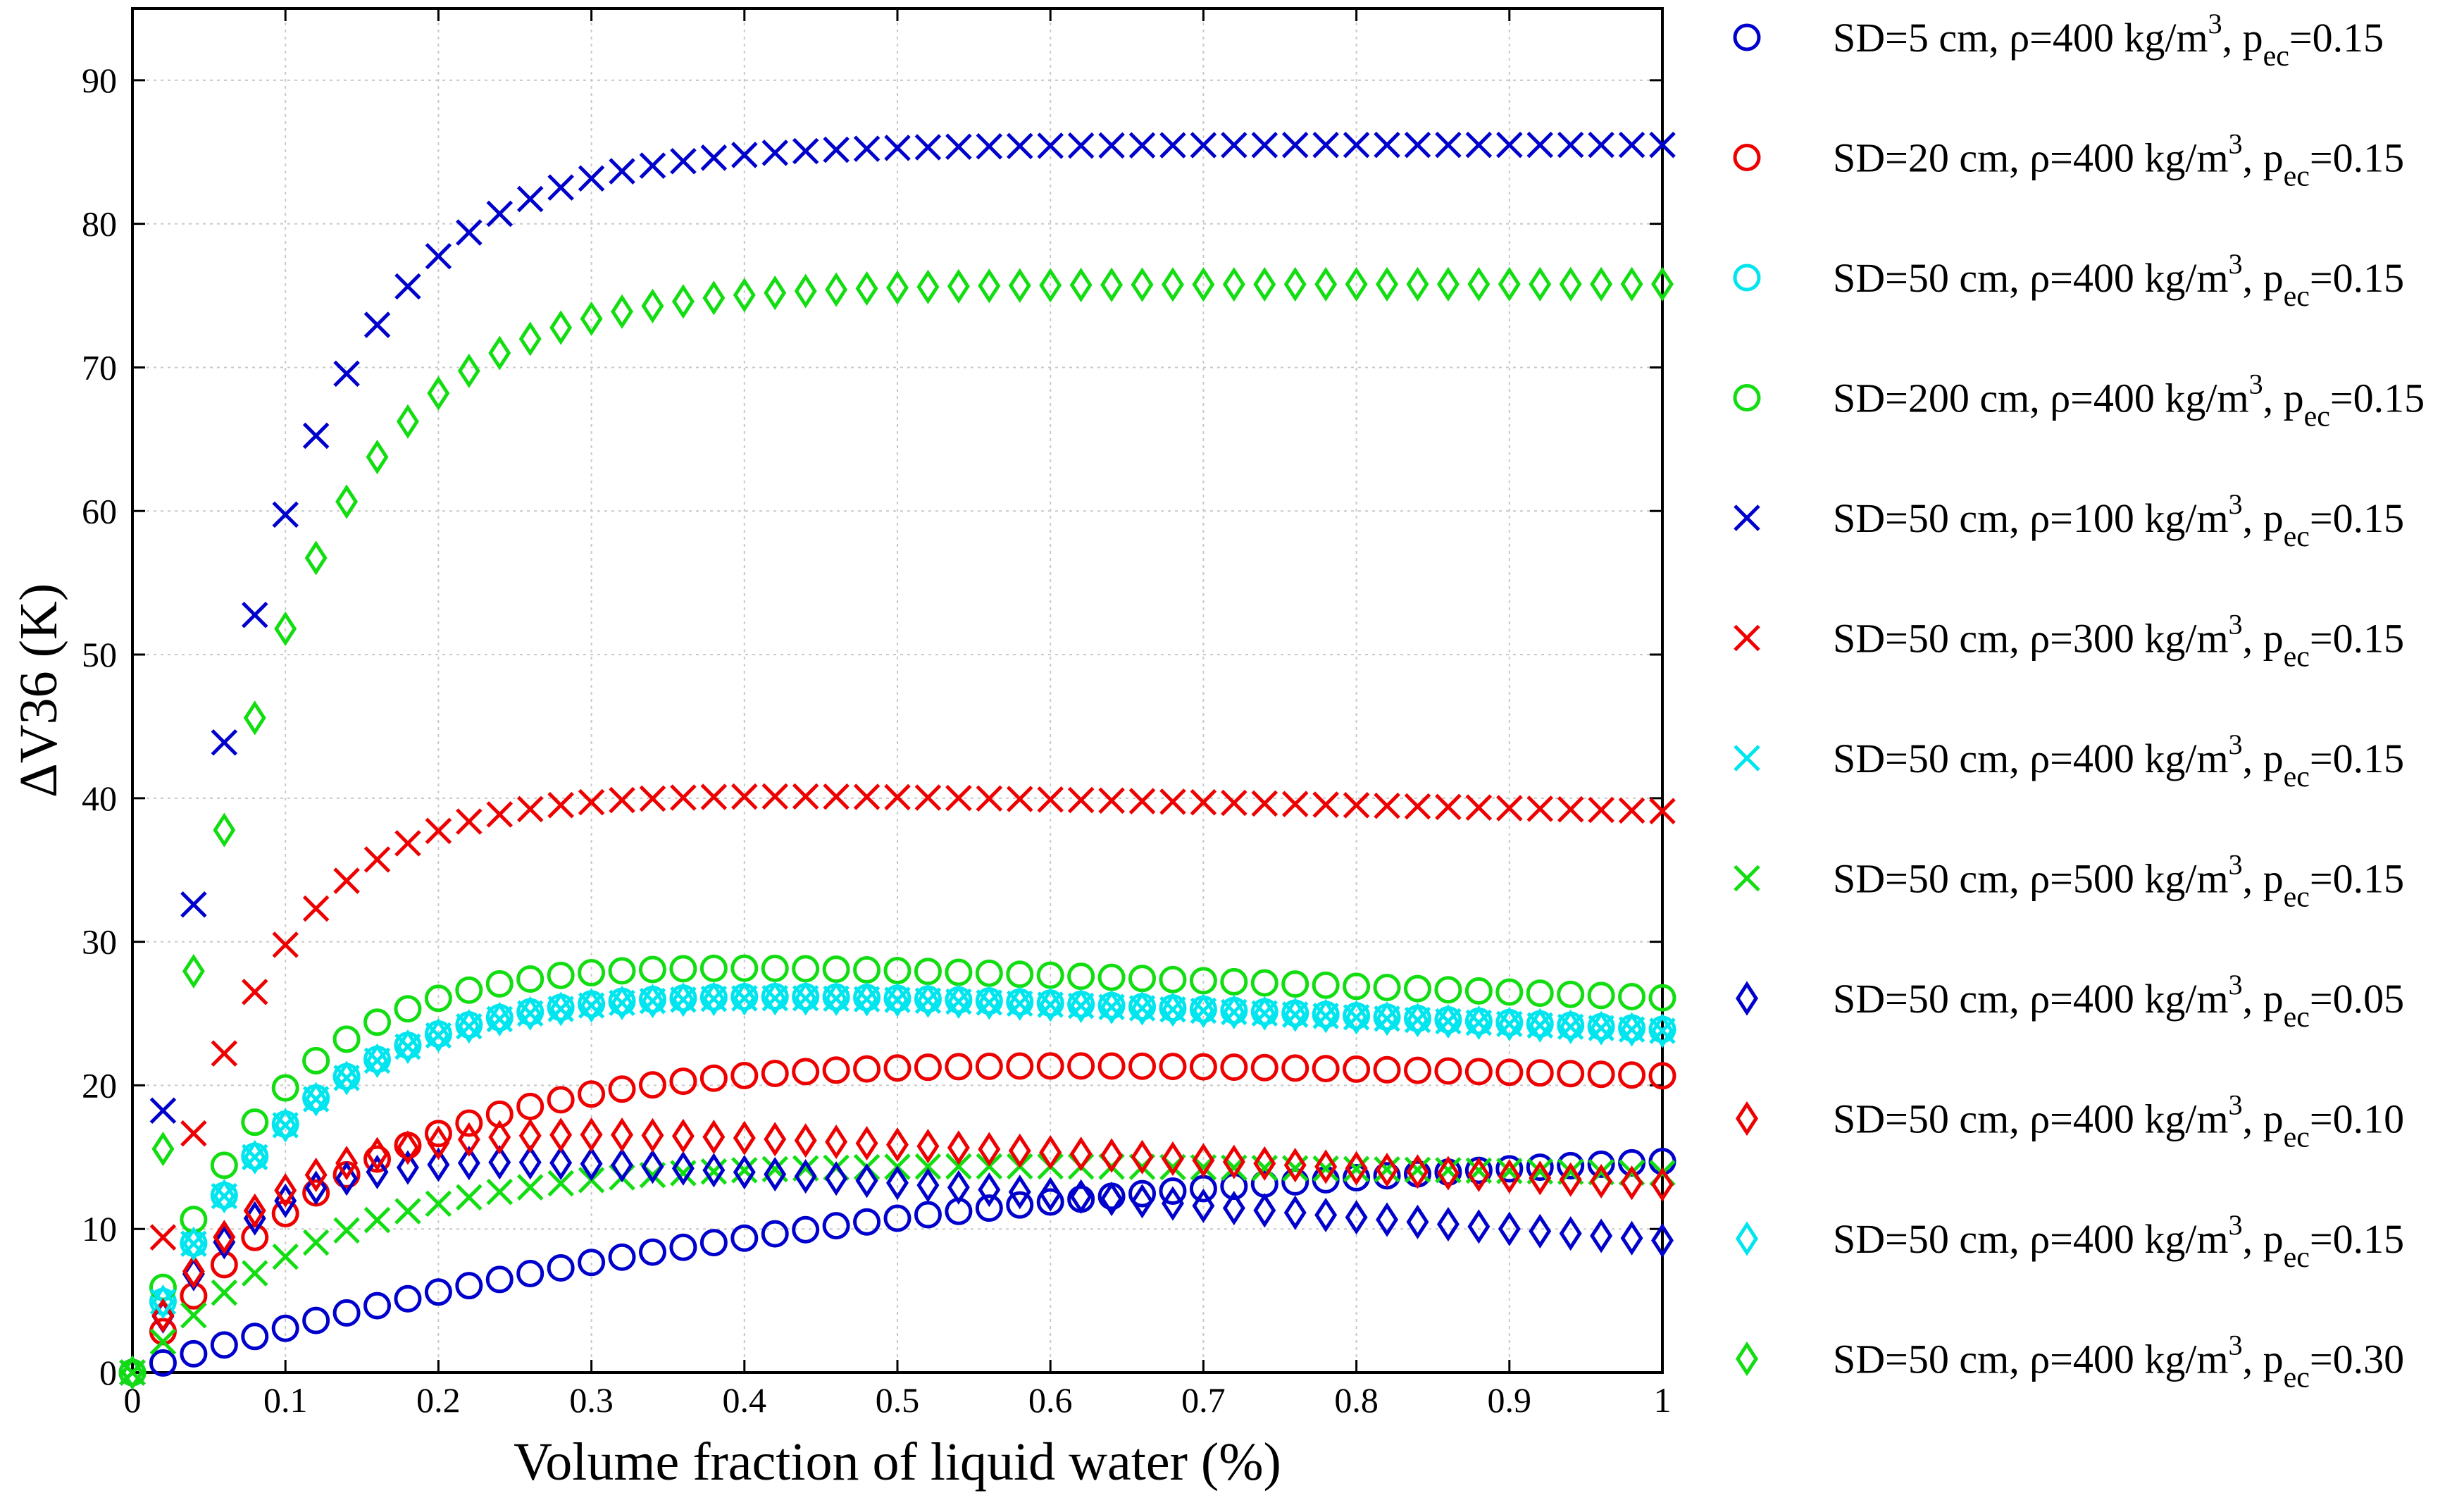  Describe the element at coordinates (2069, 641) in the screenshot. I see `legend-item: SD=50 cm, ρ=300 kg/m3, pec=0.15` at that location.